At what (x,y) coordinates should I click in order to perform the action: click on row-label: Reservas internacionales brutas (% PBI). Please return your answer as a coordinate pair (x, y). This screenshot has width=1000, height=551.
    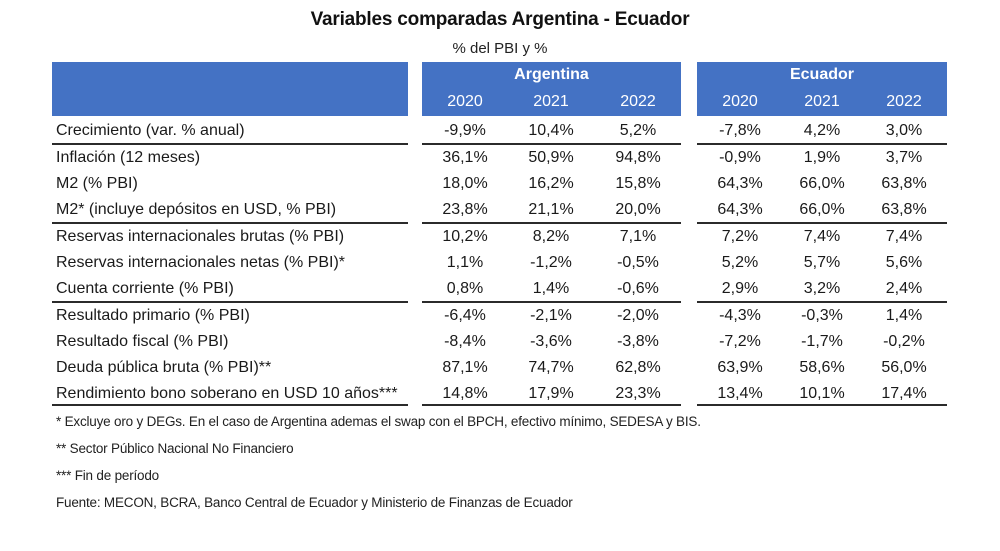
    Looking at the image, I should click on (200, 236).